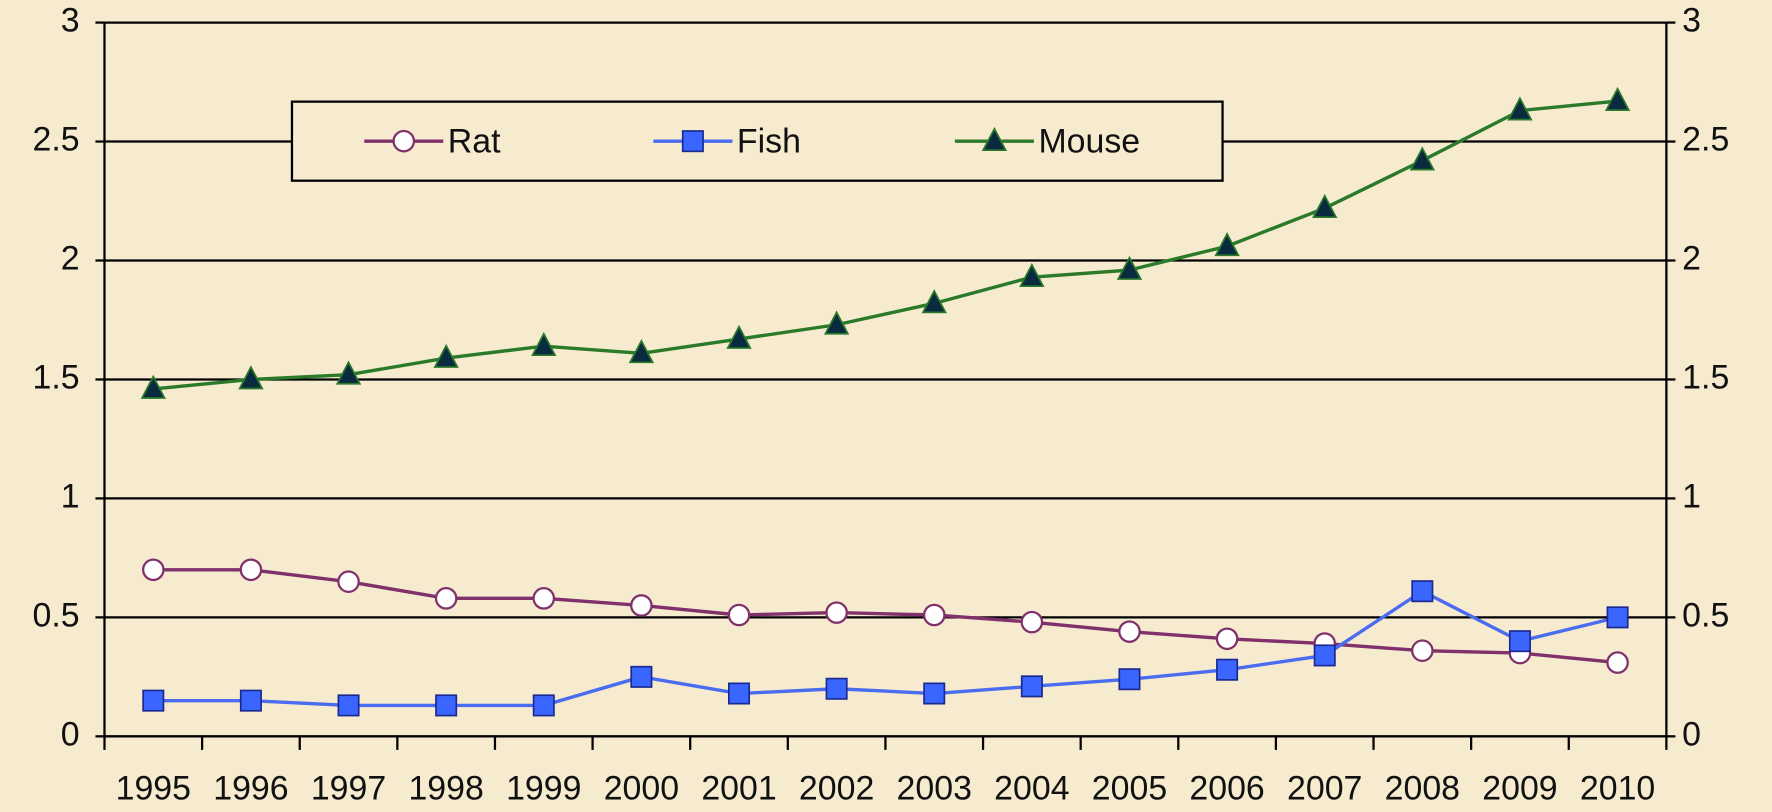 Image resolution: width=1772 pixels, height=812 pixels. What do you see at coordinates (1324, 788) in the screenshot?
I see `x-tick-label: 2007` at bounding box center [1324, 788].